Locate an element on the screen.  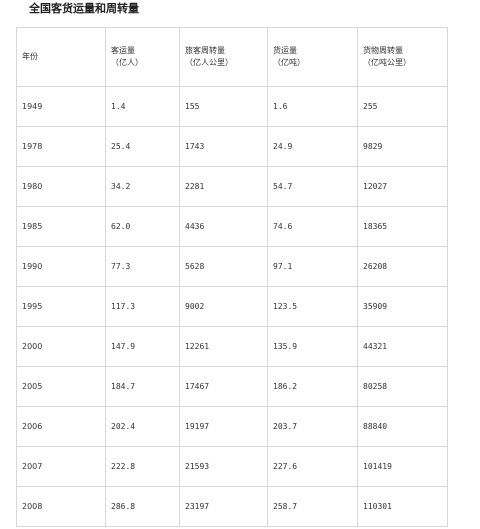
freight-cell: 1.6 is located at coordinates (312, 106).